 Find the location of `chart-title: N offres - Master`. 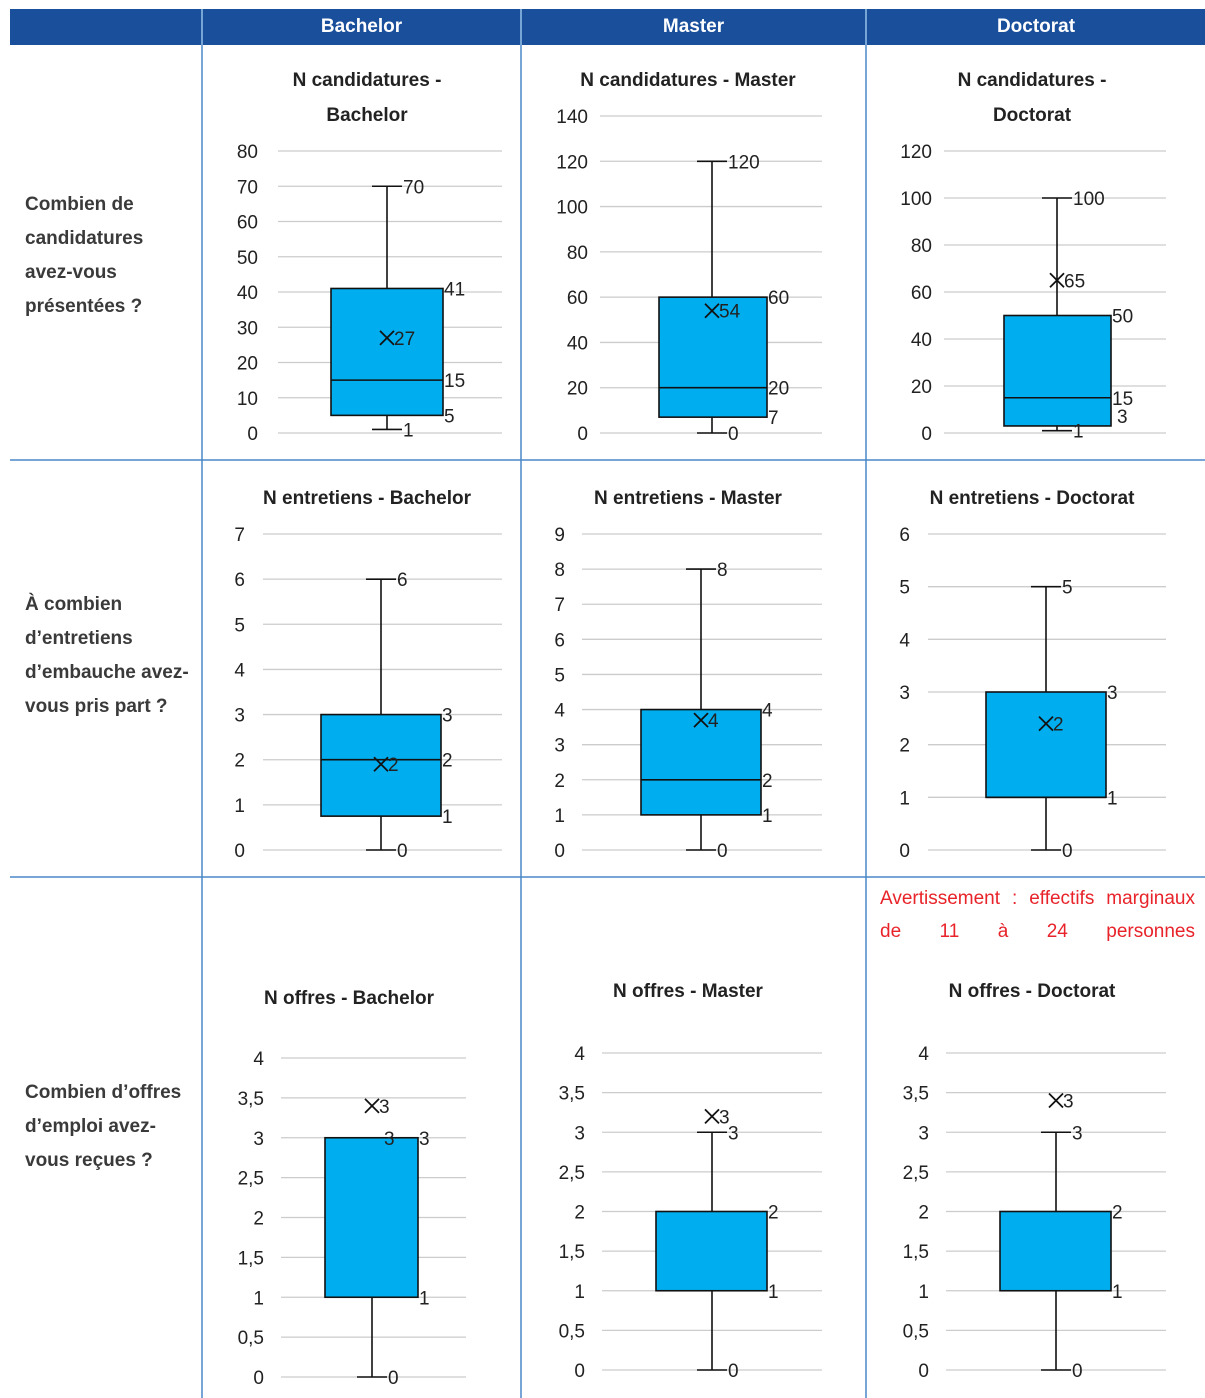

chart-title: N offres - Master is located at coordinates (688, 991).